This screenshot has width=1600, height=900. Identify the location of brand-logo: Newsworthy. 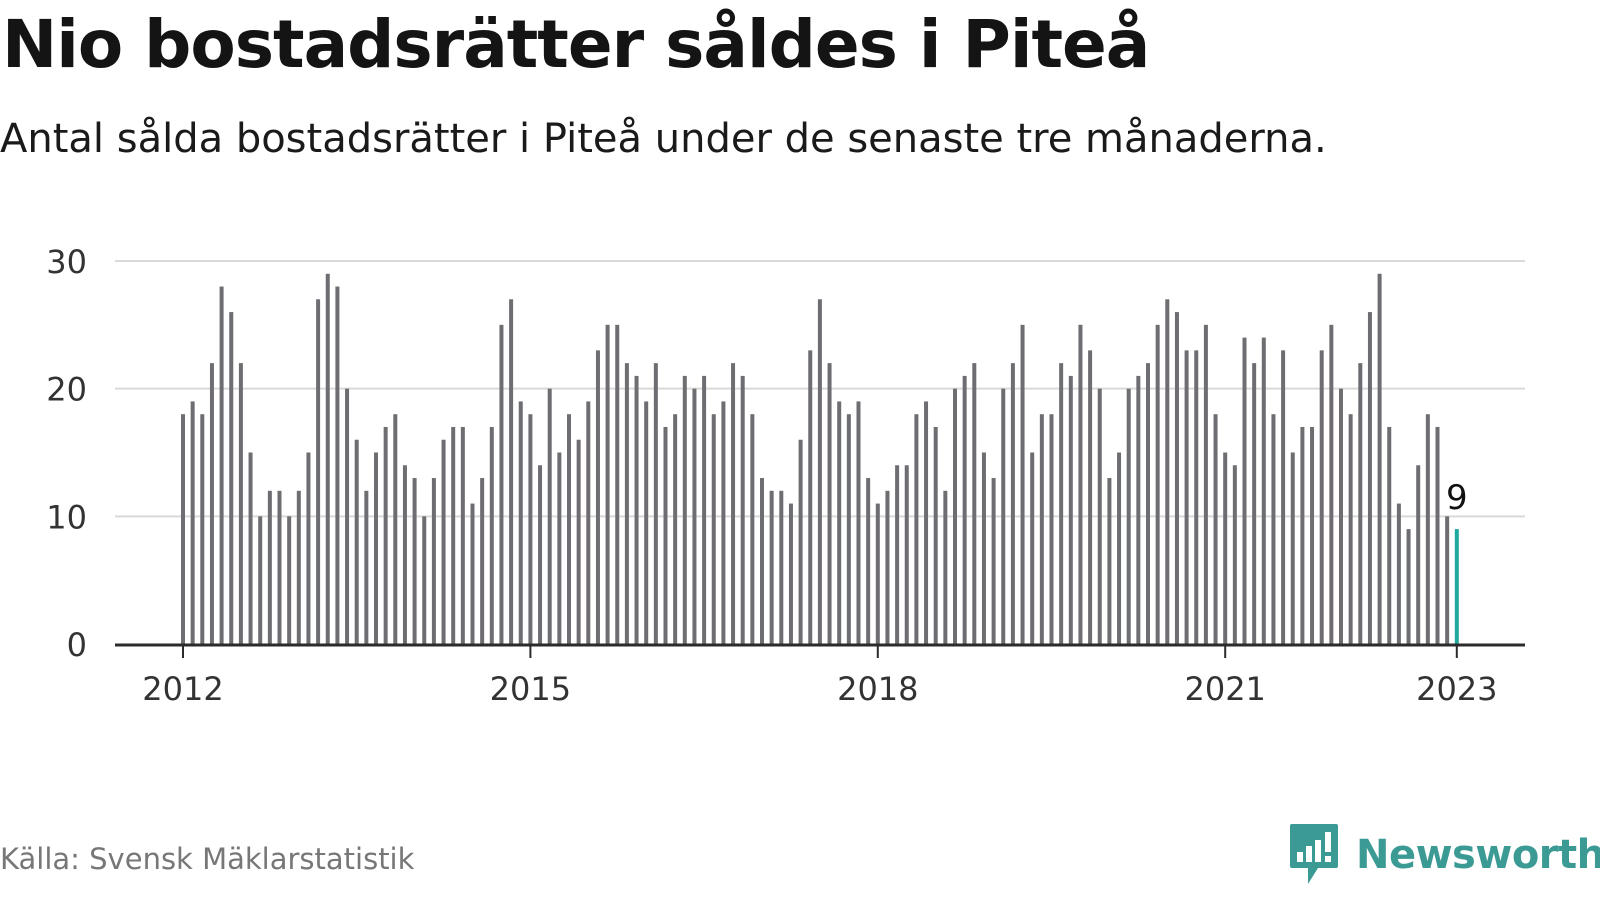
(1444, 855).